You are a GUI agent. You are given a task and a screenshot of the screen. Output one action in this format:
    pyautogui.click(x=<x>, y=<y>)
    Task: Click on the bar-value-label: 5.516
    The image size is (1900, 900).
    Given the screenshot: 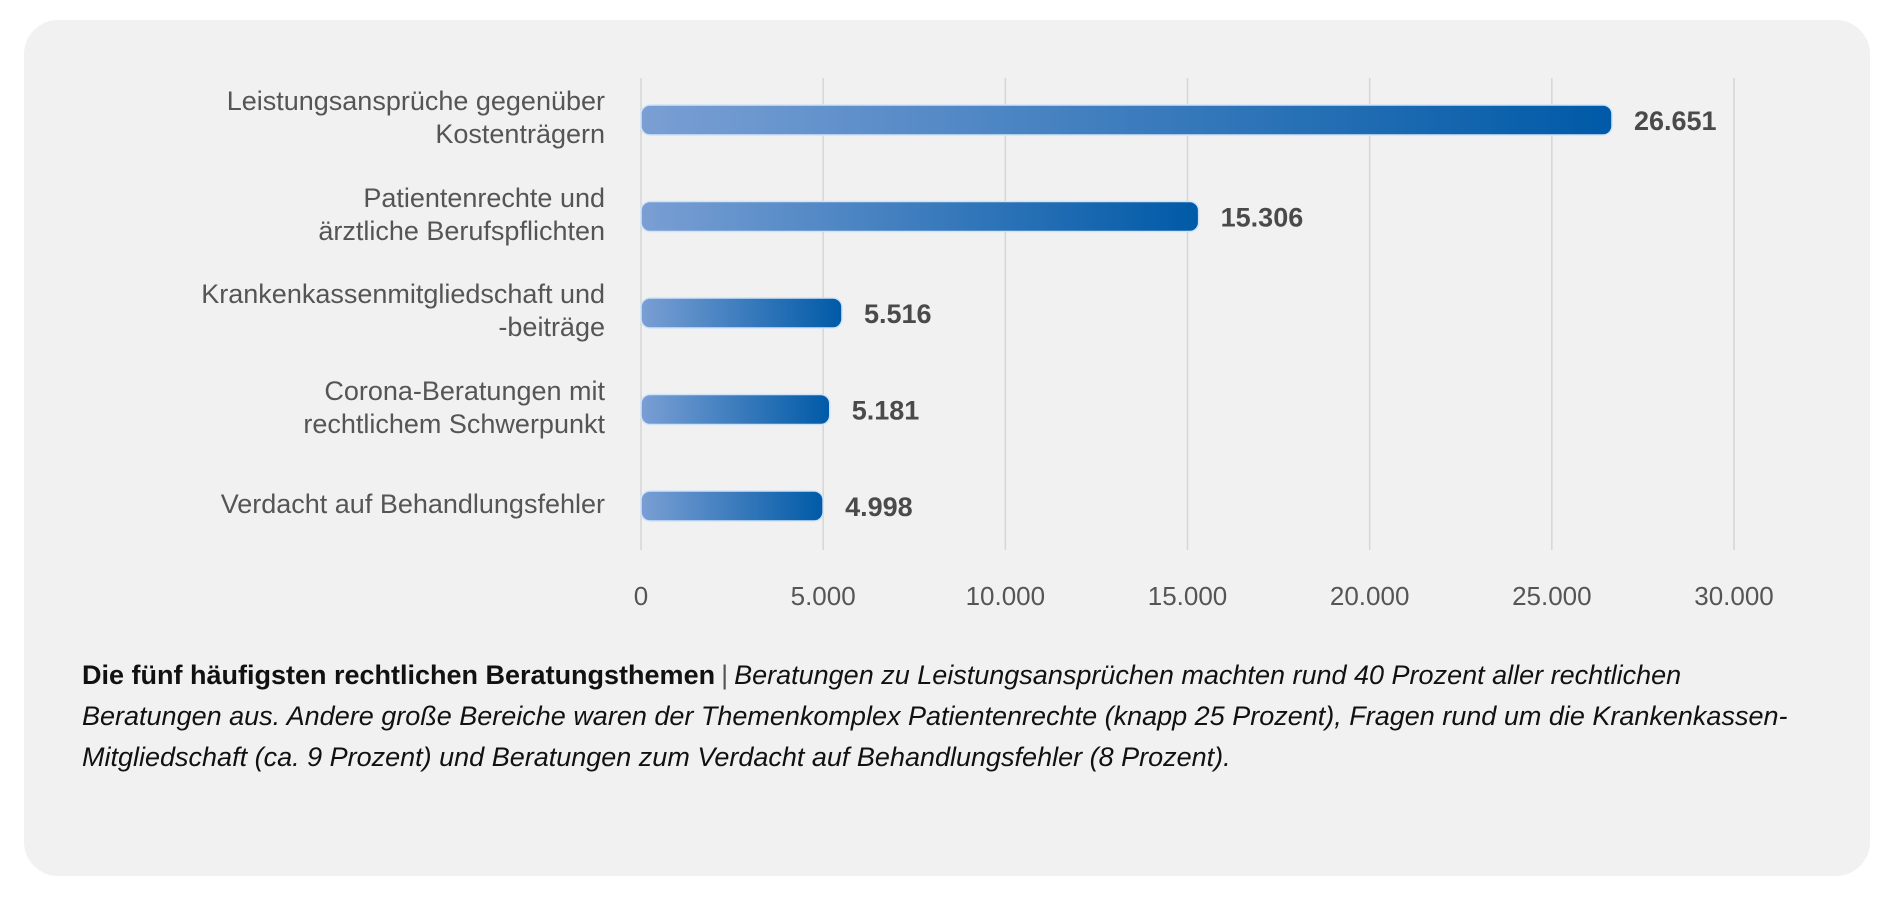 What is the action you would take?
    pyautogui.click(x=898, y=314)
    